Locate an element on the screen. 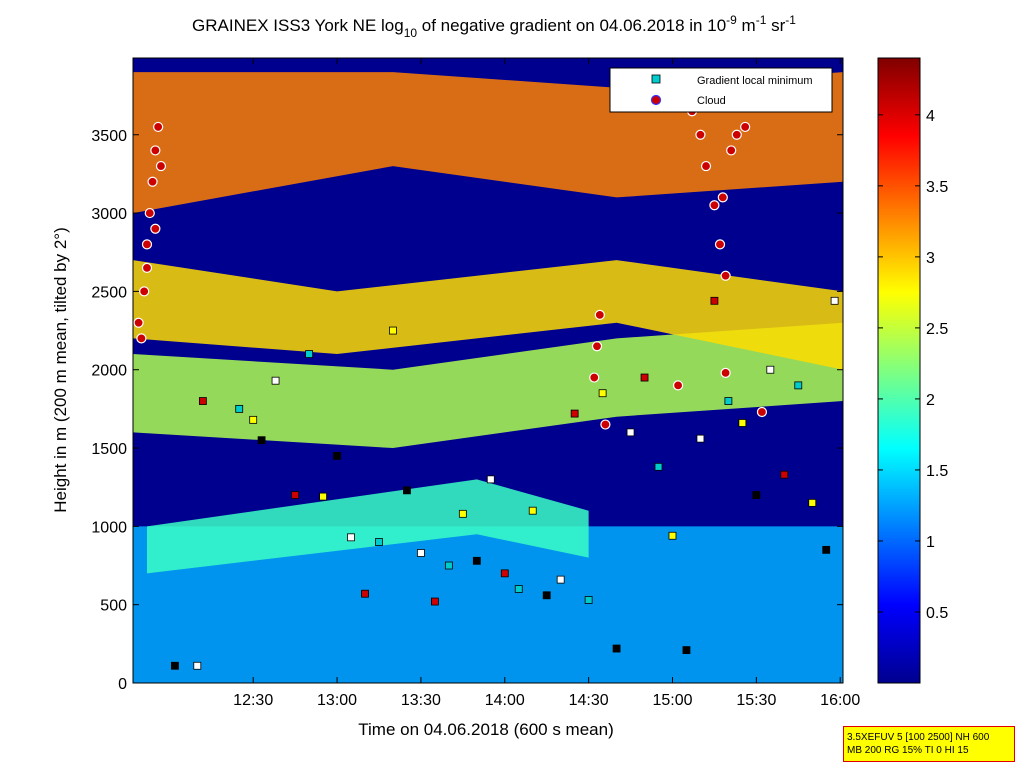 This screenshot has width=1023, height=767. x-tick-label: 15:00 is located at coordinates (672, 700).